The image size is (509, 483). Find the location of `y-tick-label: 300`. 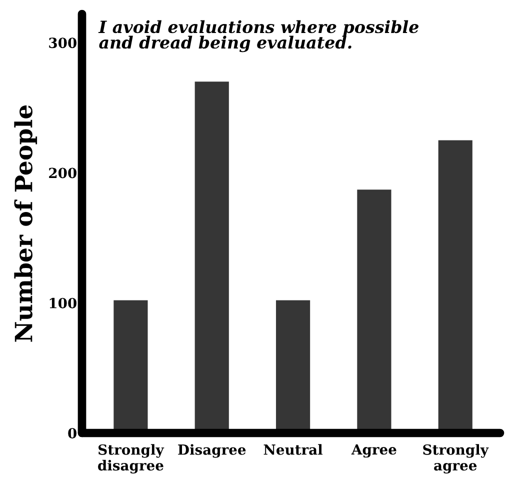

y-tick-label: 300 is located at coordinates (62, 43).